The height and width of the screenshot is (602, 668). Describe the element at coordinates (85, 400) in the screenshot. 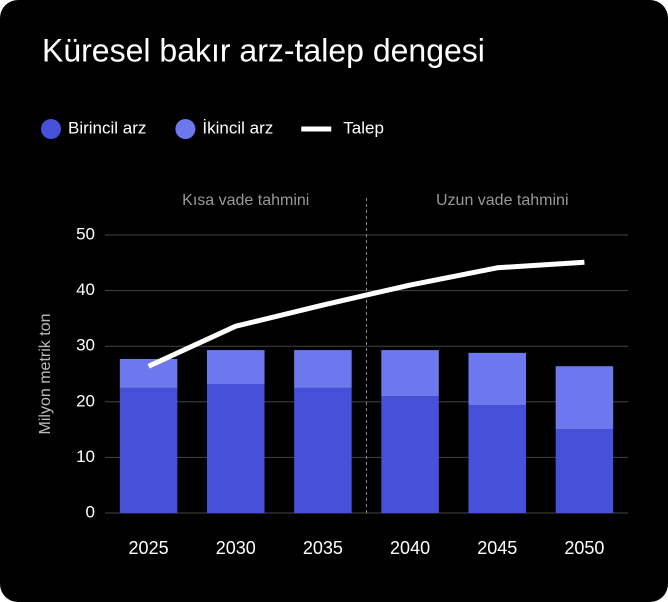

I see `y-tick-label: 20` at that location.